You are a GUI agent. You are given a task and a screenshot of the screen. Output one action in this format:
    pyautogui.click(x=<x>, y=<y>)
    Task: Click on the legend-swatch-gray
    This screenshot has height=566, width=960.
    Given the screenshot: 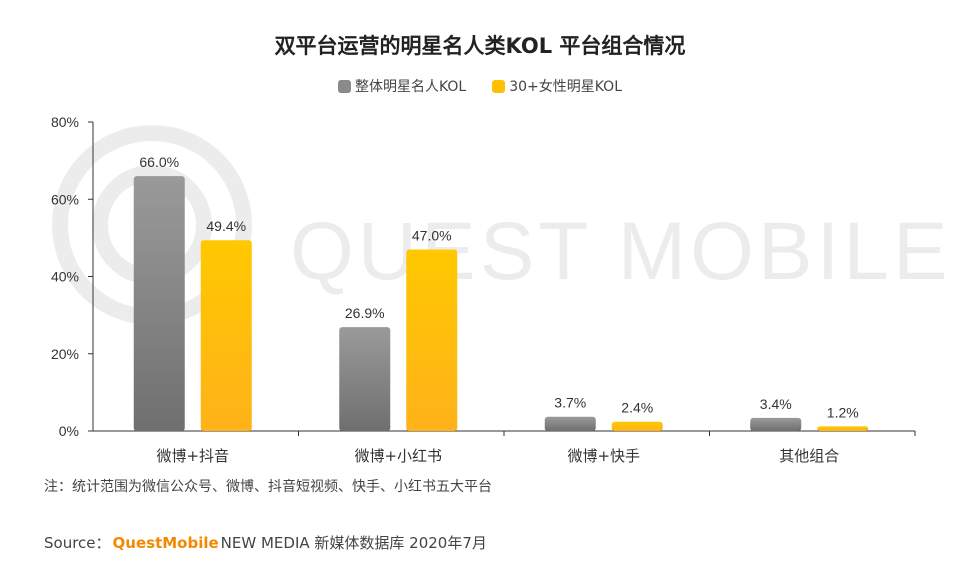 What is the action you would take?
    pyautogui.click(x=344, y=86)
    